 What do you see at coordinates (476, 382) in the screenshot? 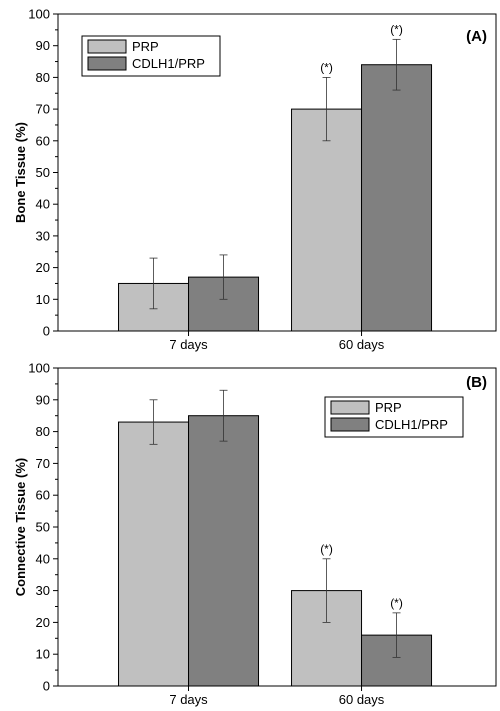
I see `panel-label: (B)` at bounding box center [476, 382].